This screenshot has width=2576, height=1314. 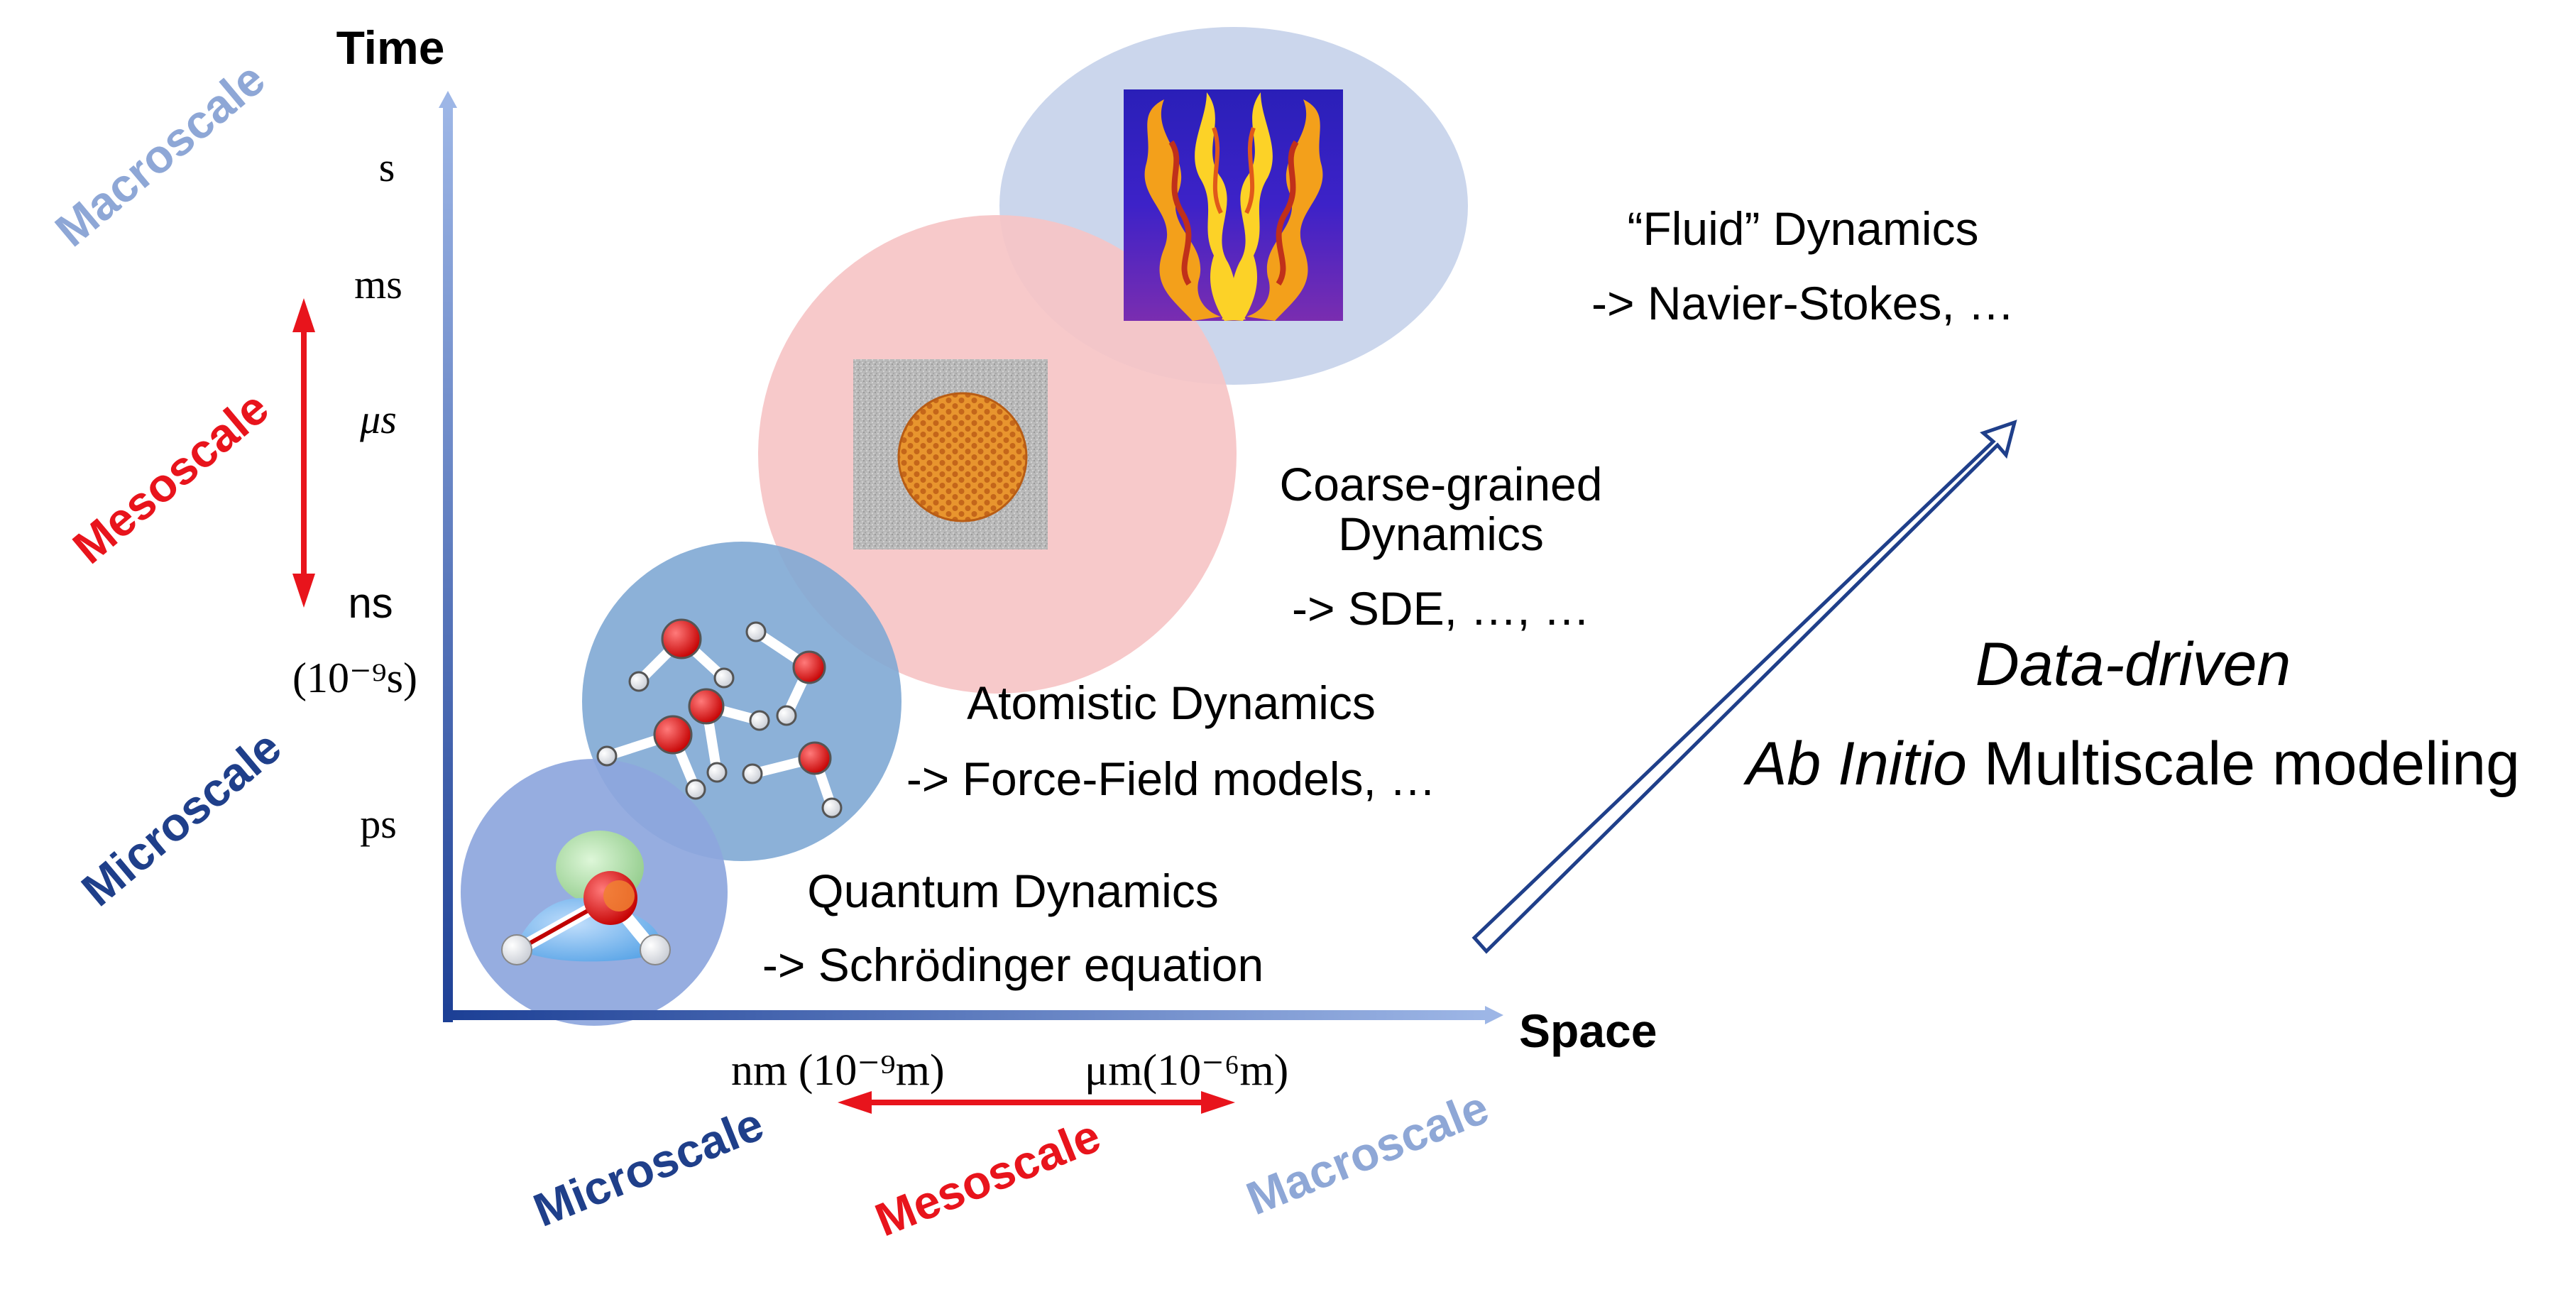 I want to click on time-axis-label: Time, so click(x=390, y=47).